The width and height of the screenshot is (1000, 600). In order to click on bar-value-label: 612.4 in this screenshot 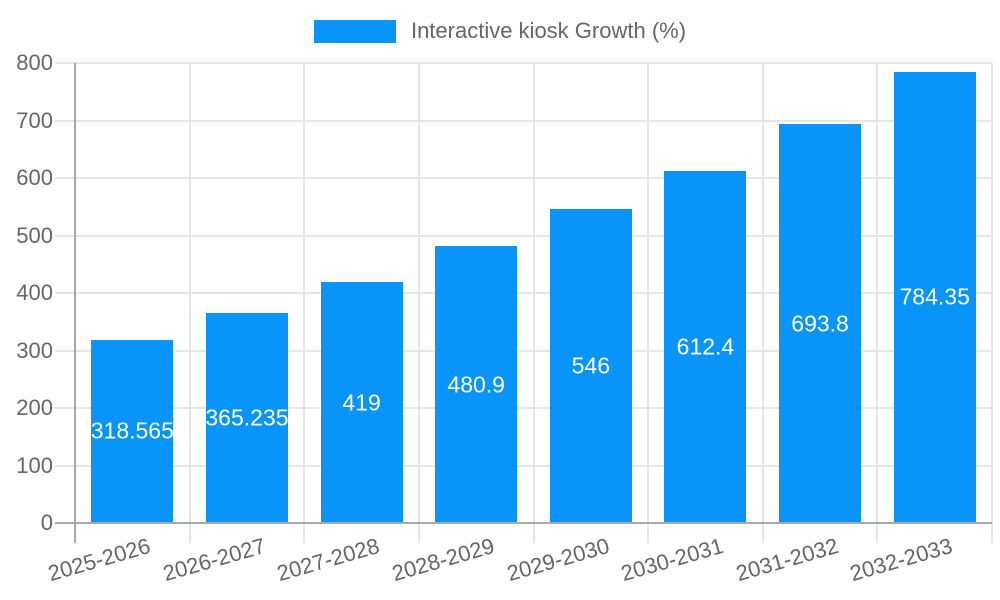, I will do `click(705, 346)`.